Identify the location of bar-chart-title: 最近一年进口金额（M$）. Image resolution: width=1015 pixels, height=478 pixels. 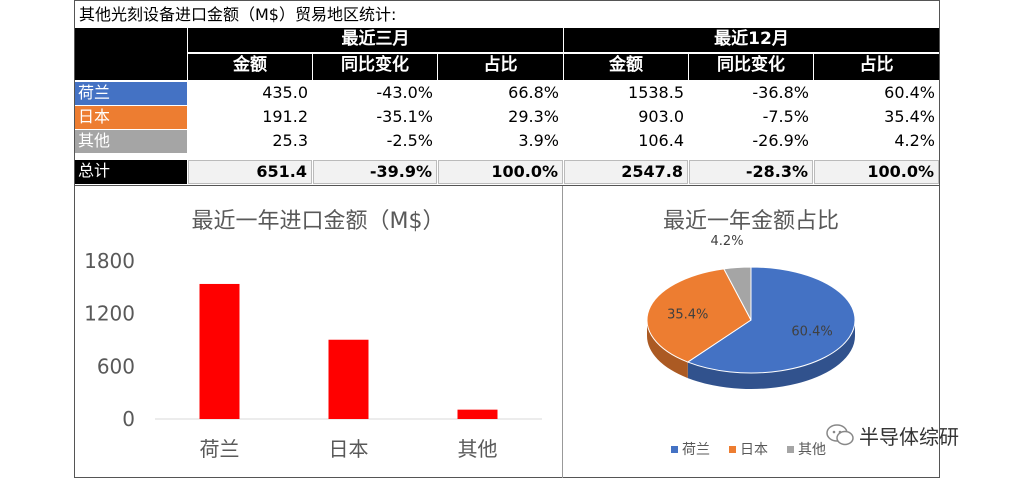
(318, 221).